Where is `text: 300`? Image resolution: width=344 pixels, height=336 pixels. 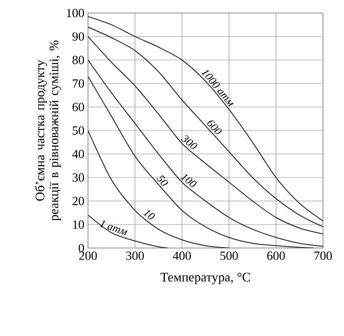 text: 300 is located at coordinates (189, 142).